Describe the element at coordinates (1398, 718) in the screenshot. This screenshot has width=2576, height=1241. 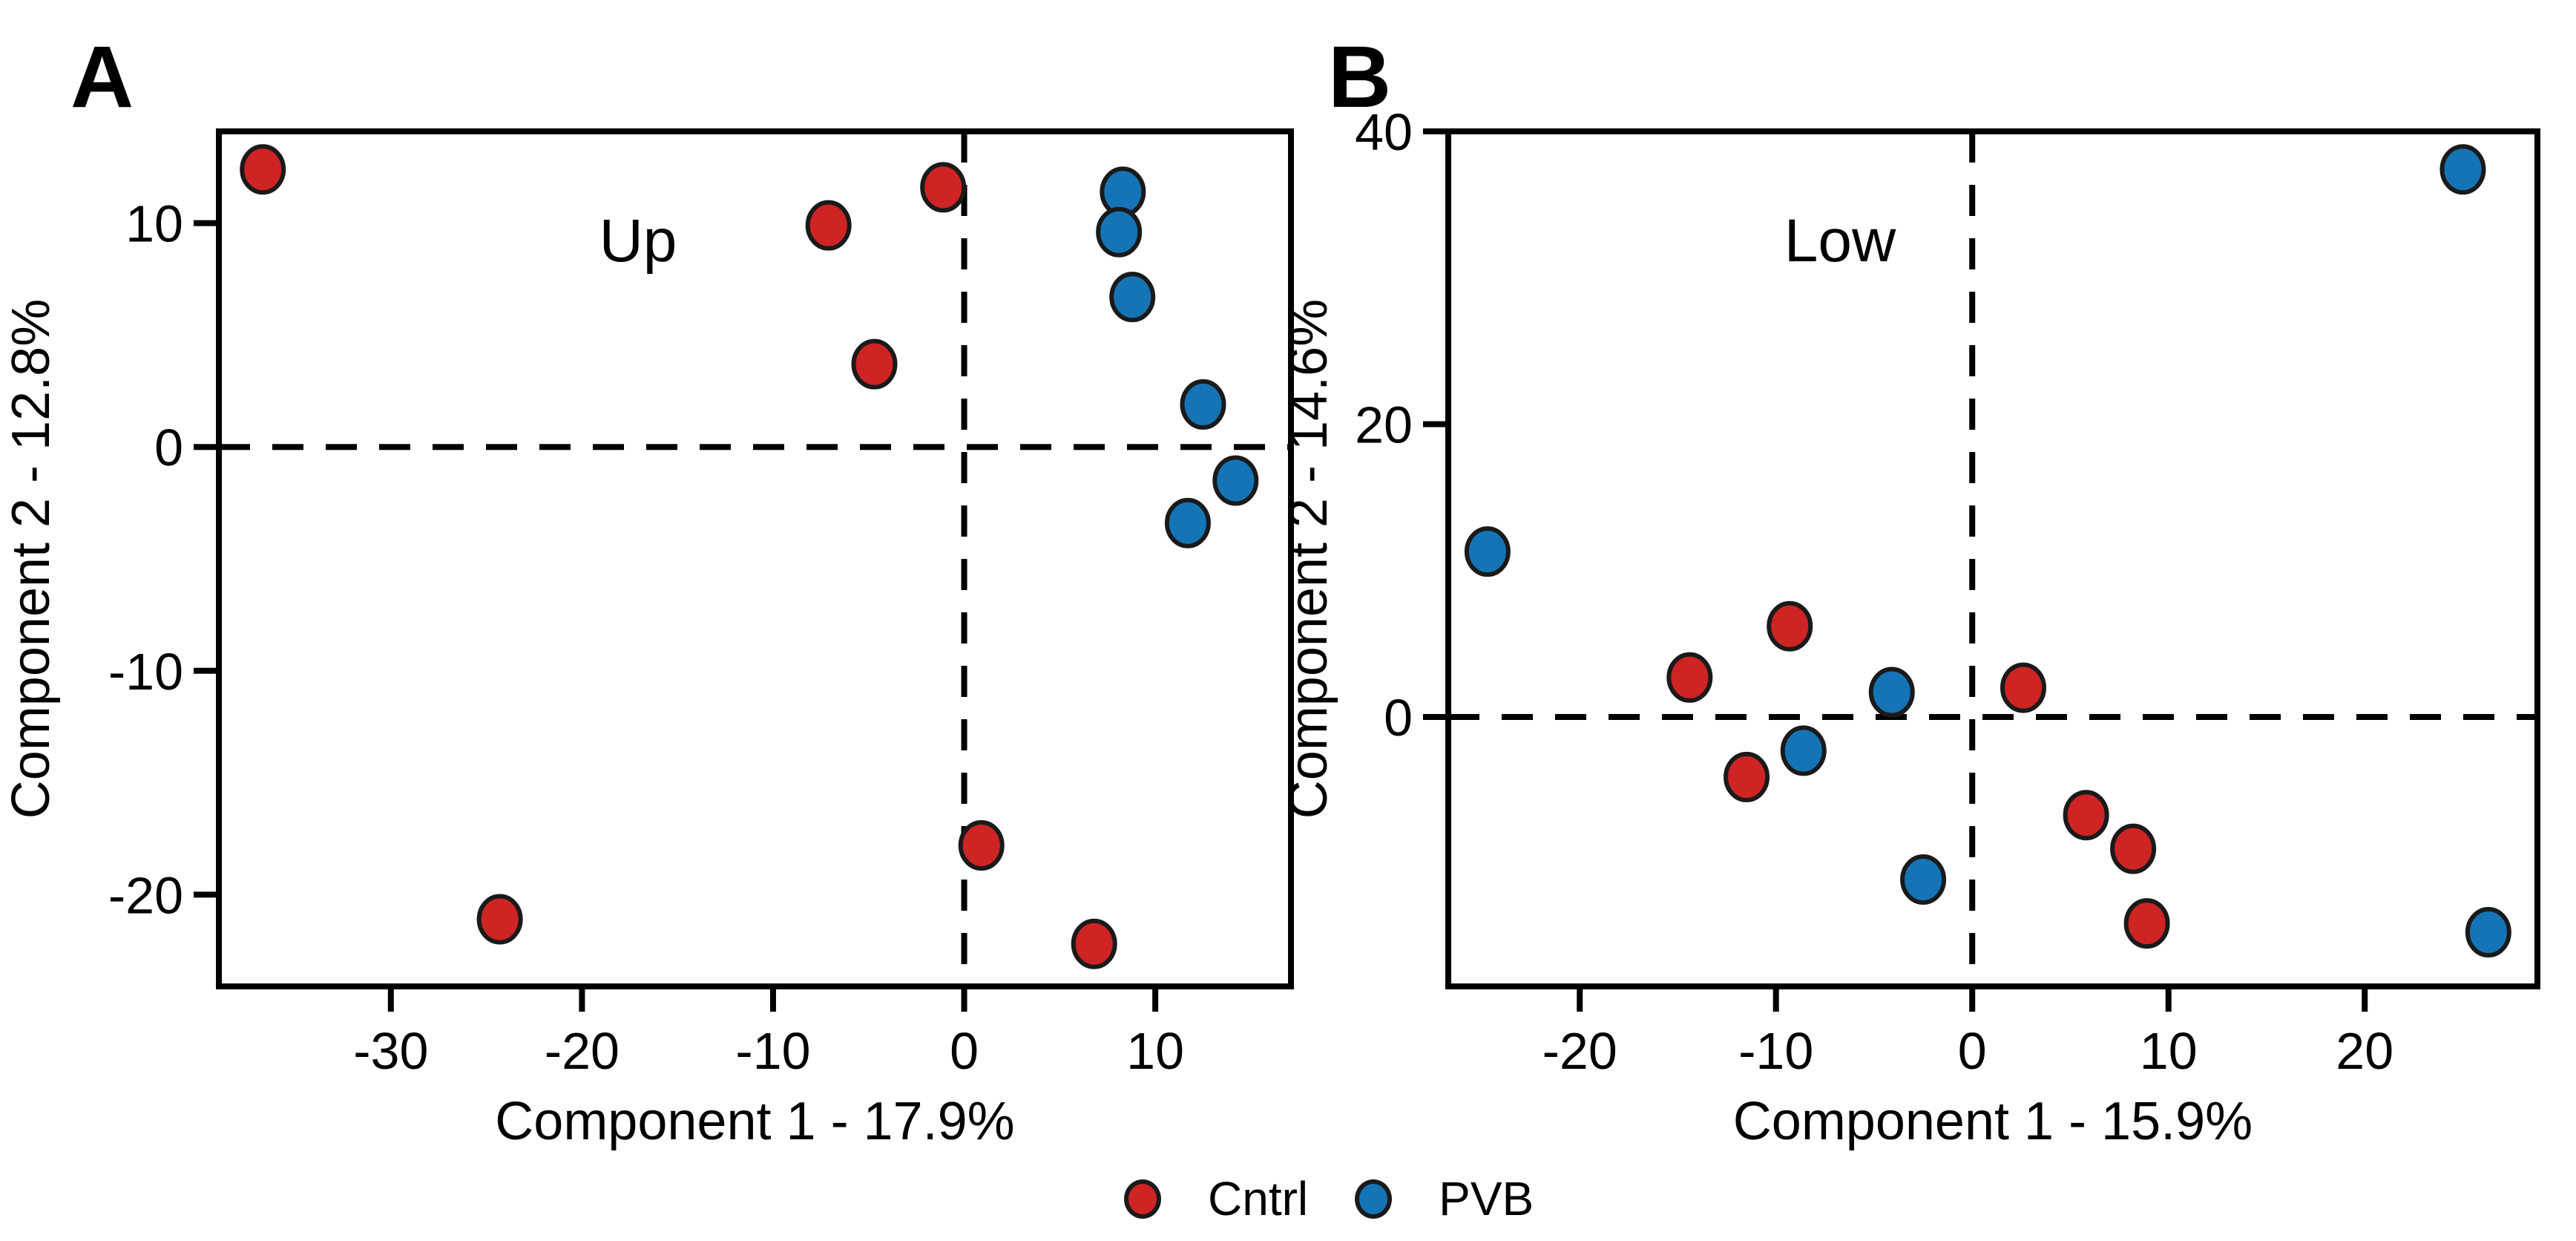
I see `panel-b-y-tick-label: 0` at that location.